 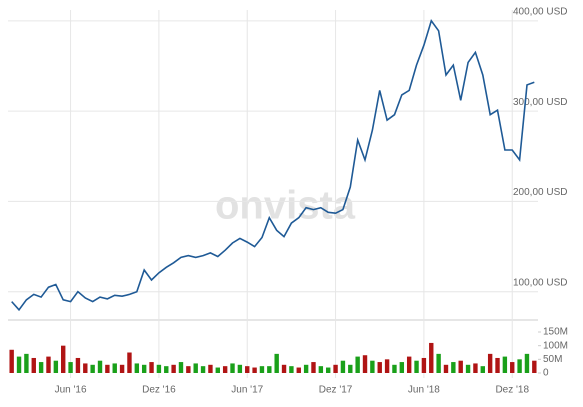 I want to click on x-tick-label: Dez '18, so click(x=512, y=390).